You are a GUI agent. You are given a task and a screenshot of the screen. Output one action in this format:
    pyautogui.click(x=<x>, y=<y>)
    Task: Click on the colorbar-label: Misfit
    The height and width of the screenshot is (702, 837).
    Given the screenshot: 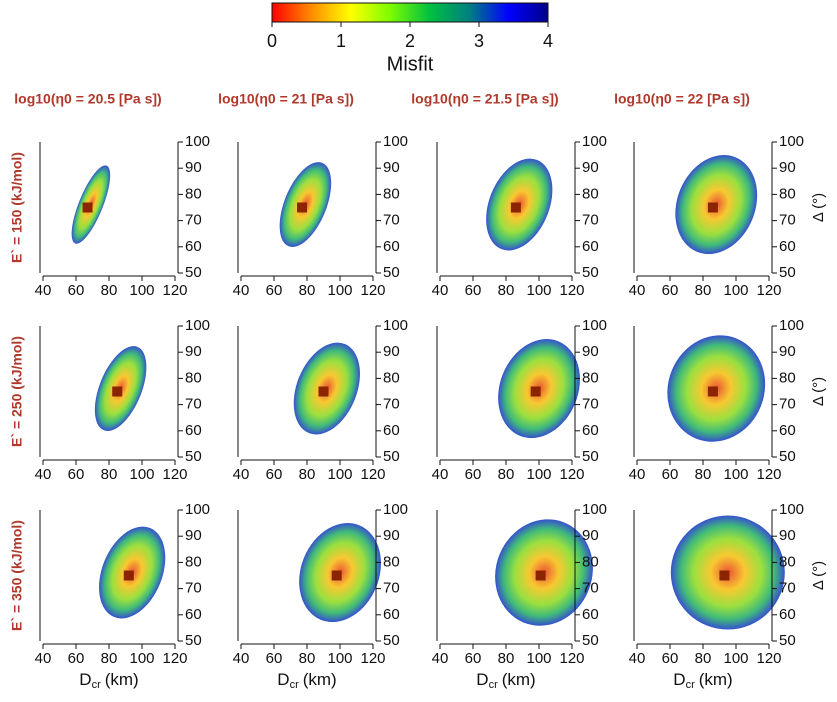 What is the action you would take?
    pyautogui.click(x=410, y=64)
    